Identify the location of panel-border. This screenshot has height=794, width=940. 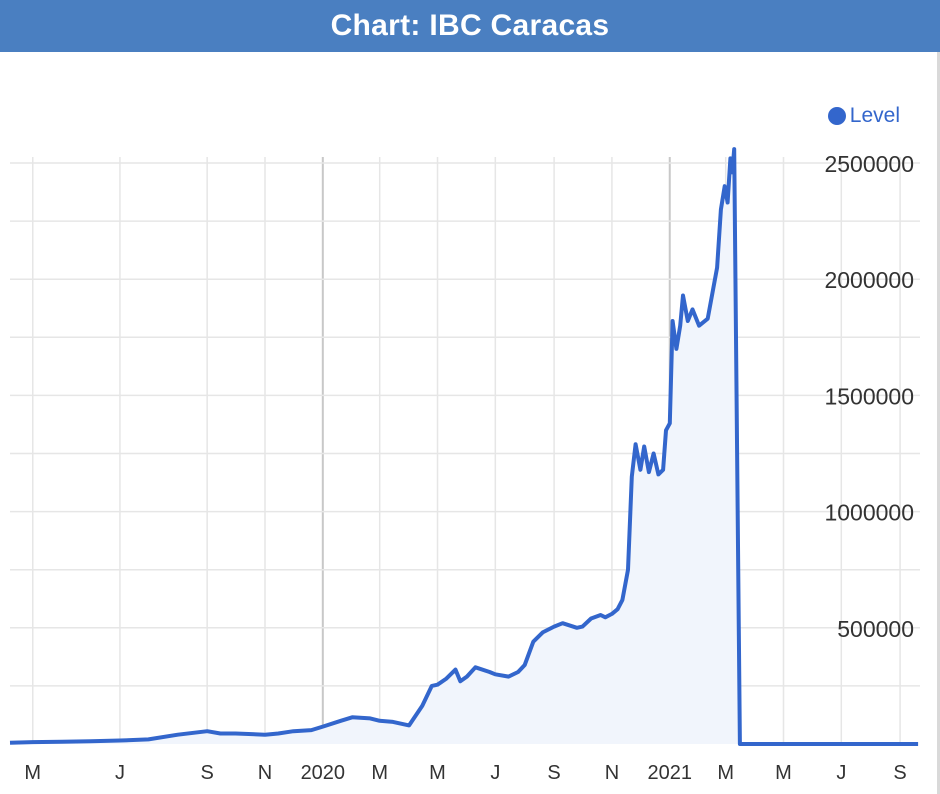
(938, 423).